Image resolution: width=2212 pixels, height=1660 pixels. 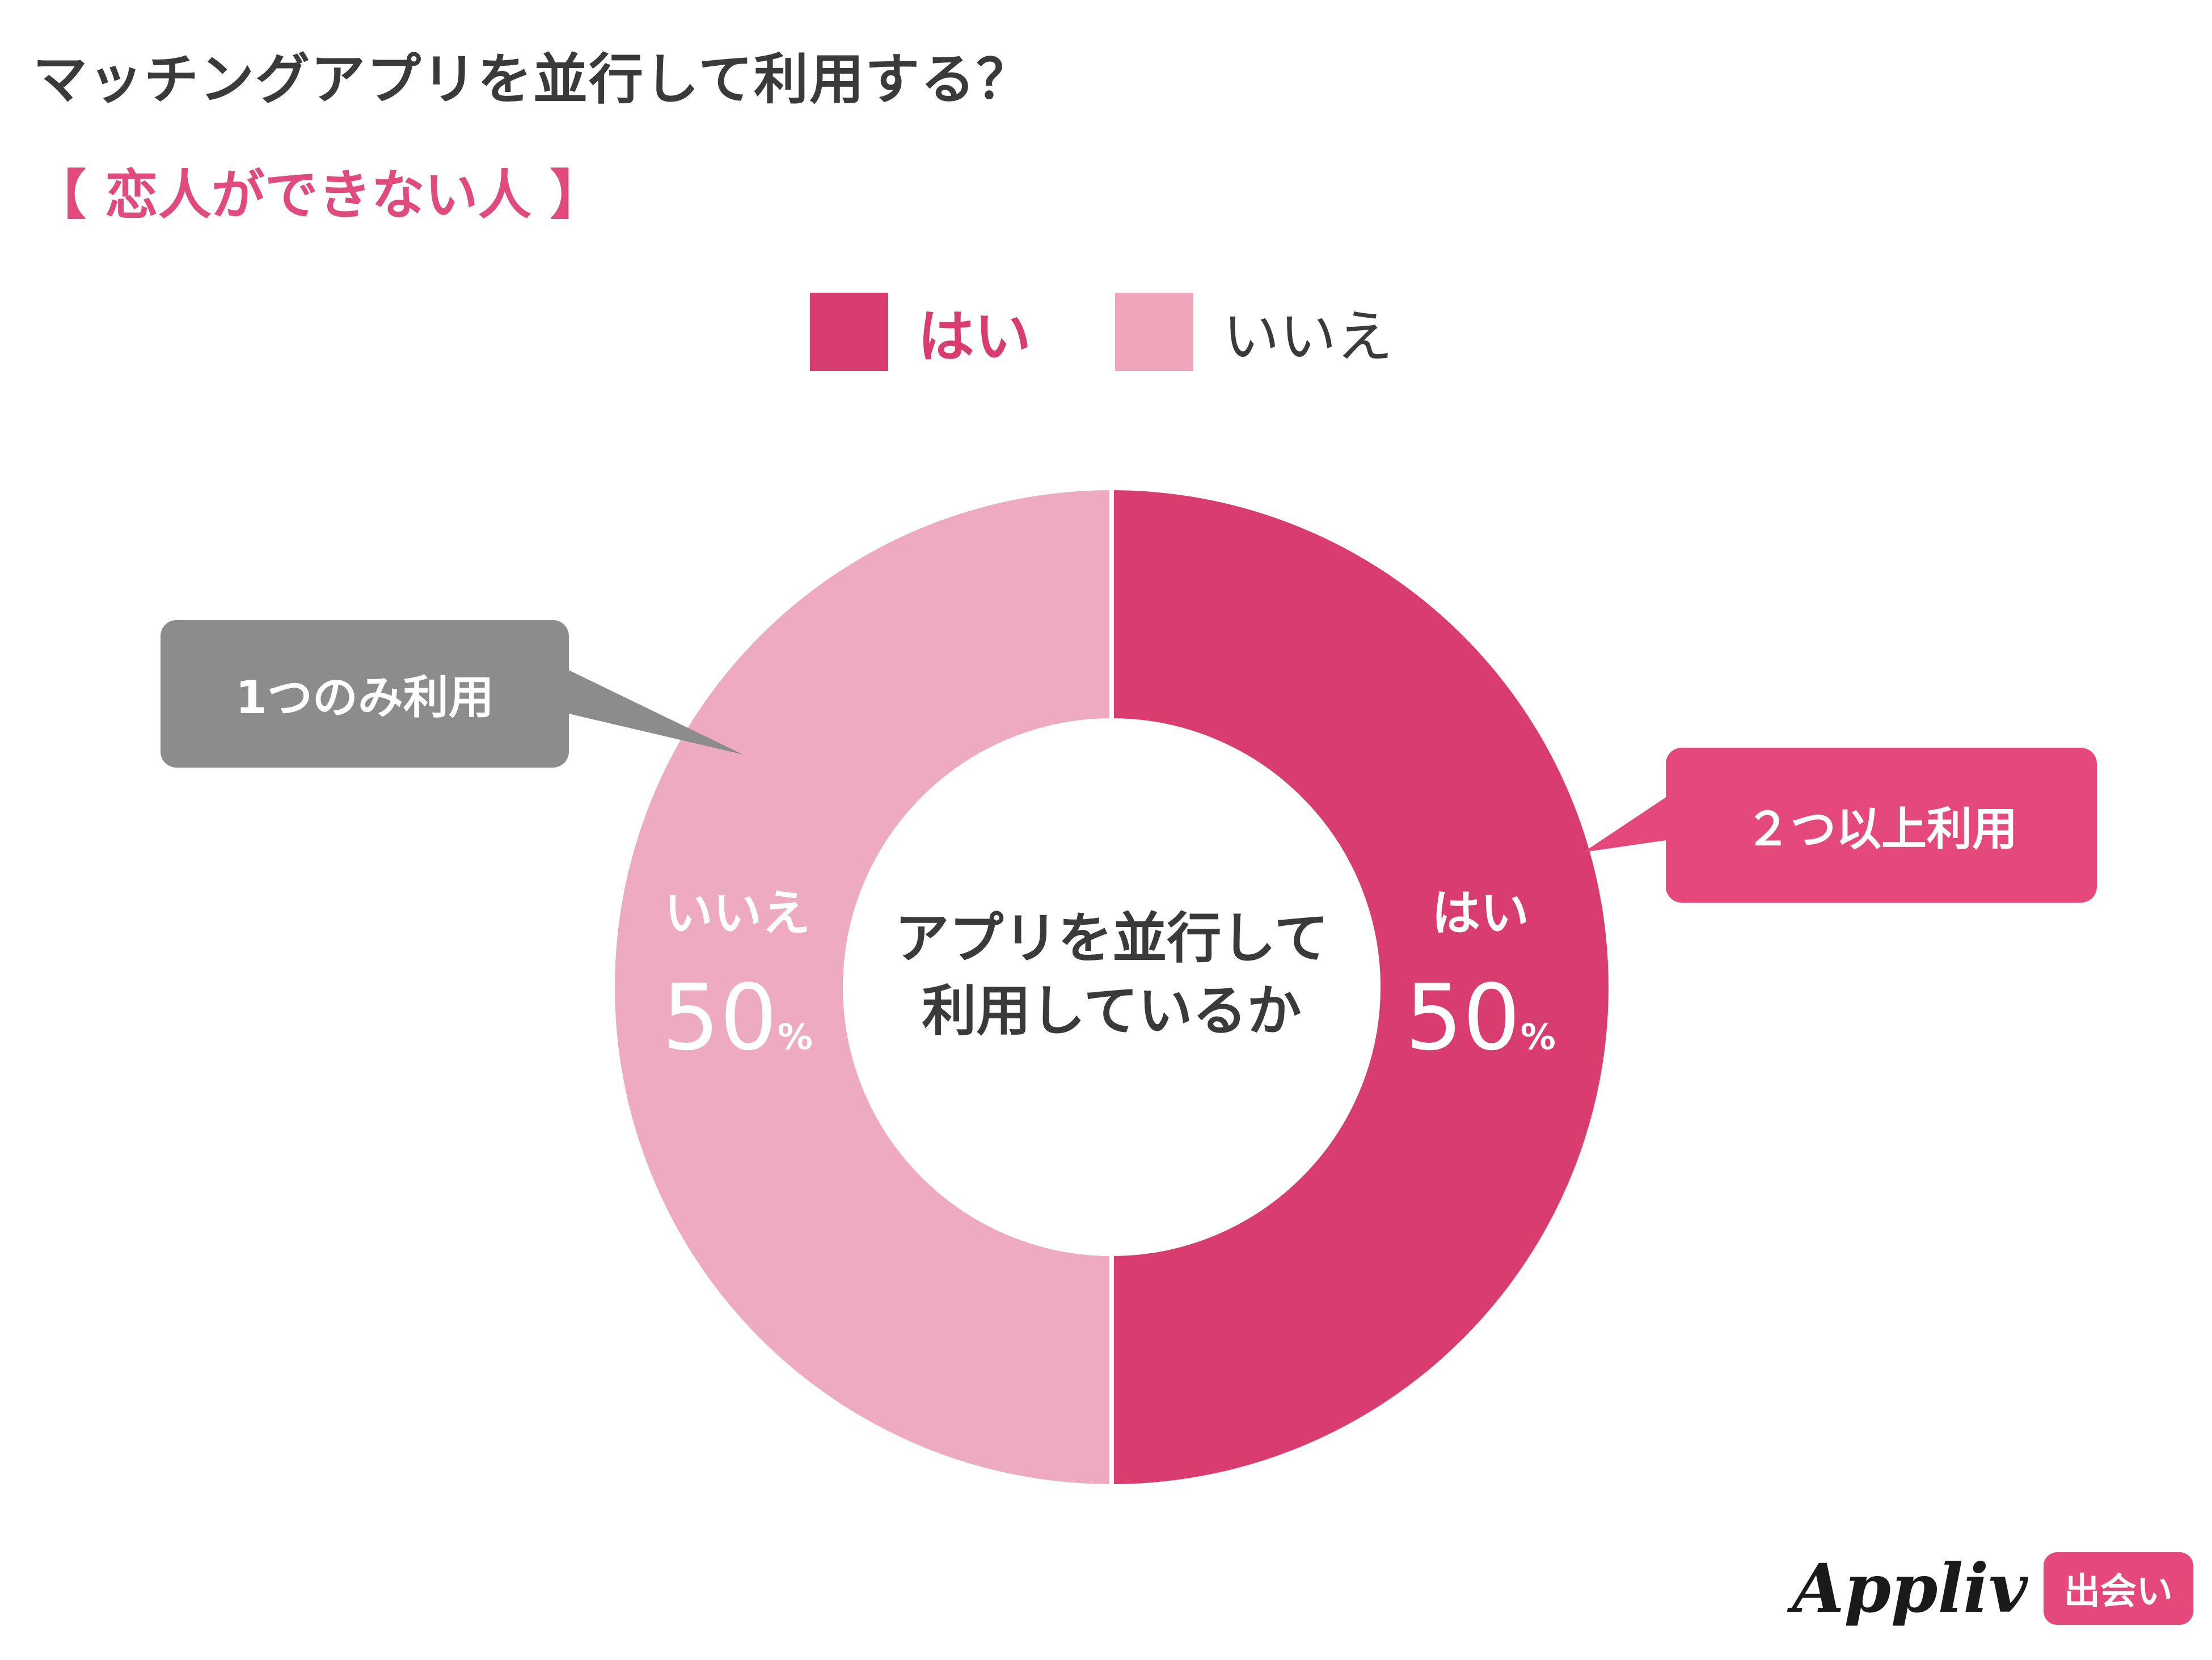 I want to click on legend-swatch-no, so click(x=1154, y=331).